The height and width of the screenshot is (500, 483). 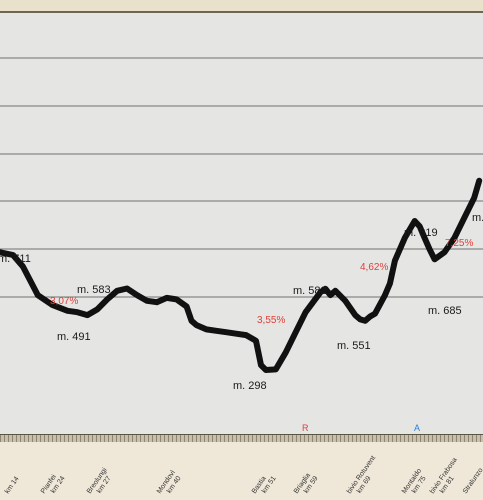 What do you see at coordinates (310, 291) in the screenshot?
I see `label-m-582: m. 582` at bounding box center [310, 291].